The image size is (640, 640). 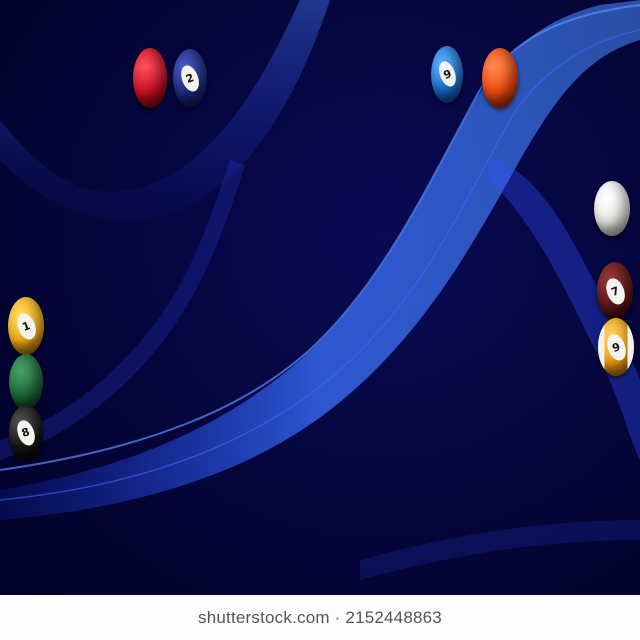 I want to click on blue-stripe-ball-9: 9, so click(x=447, y=74).